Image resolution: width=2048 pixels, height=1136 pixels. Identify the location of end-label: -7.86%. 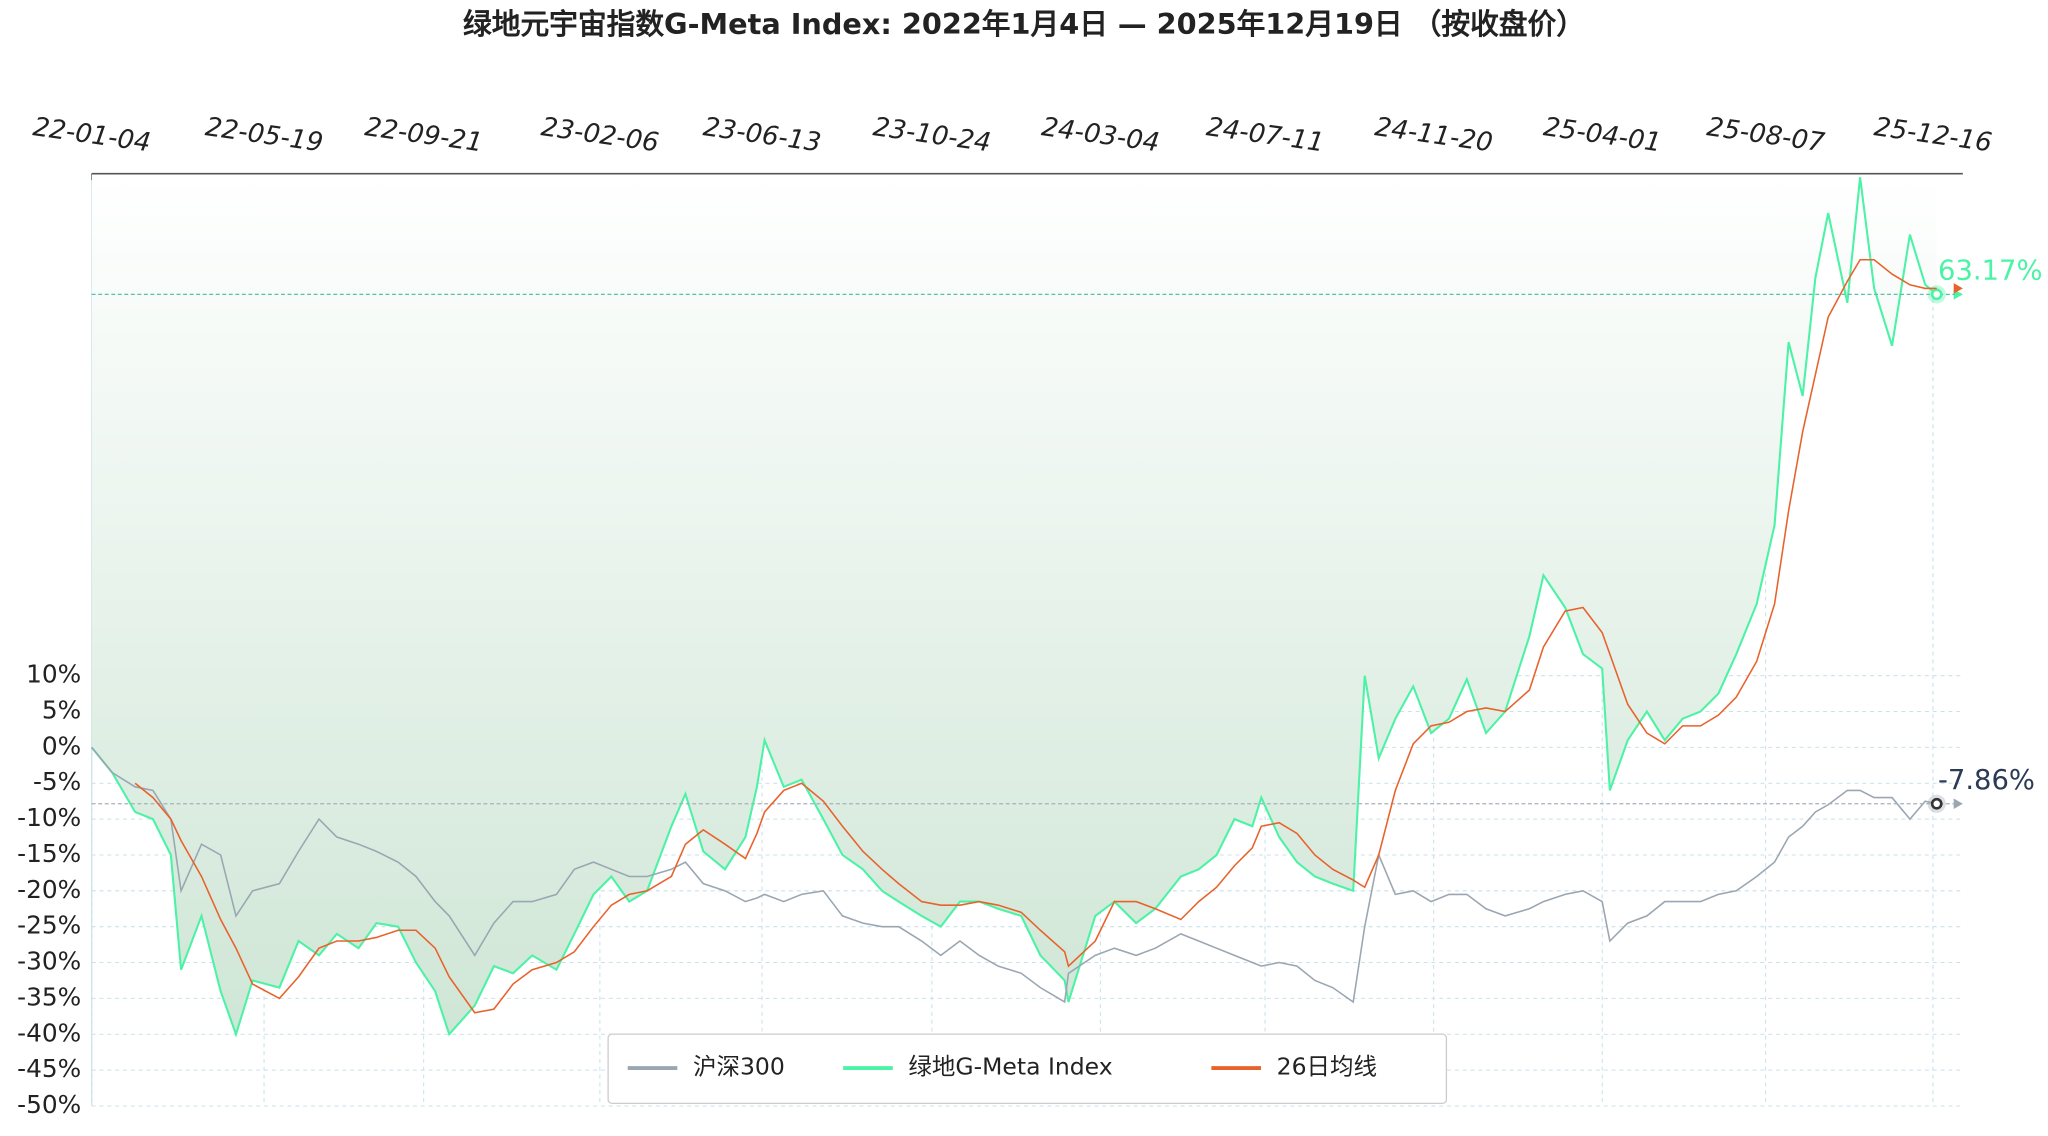
(1986, 780).